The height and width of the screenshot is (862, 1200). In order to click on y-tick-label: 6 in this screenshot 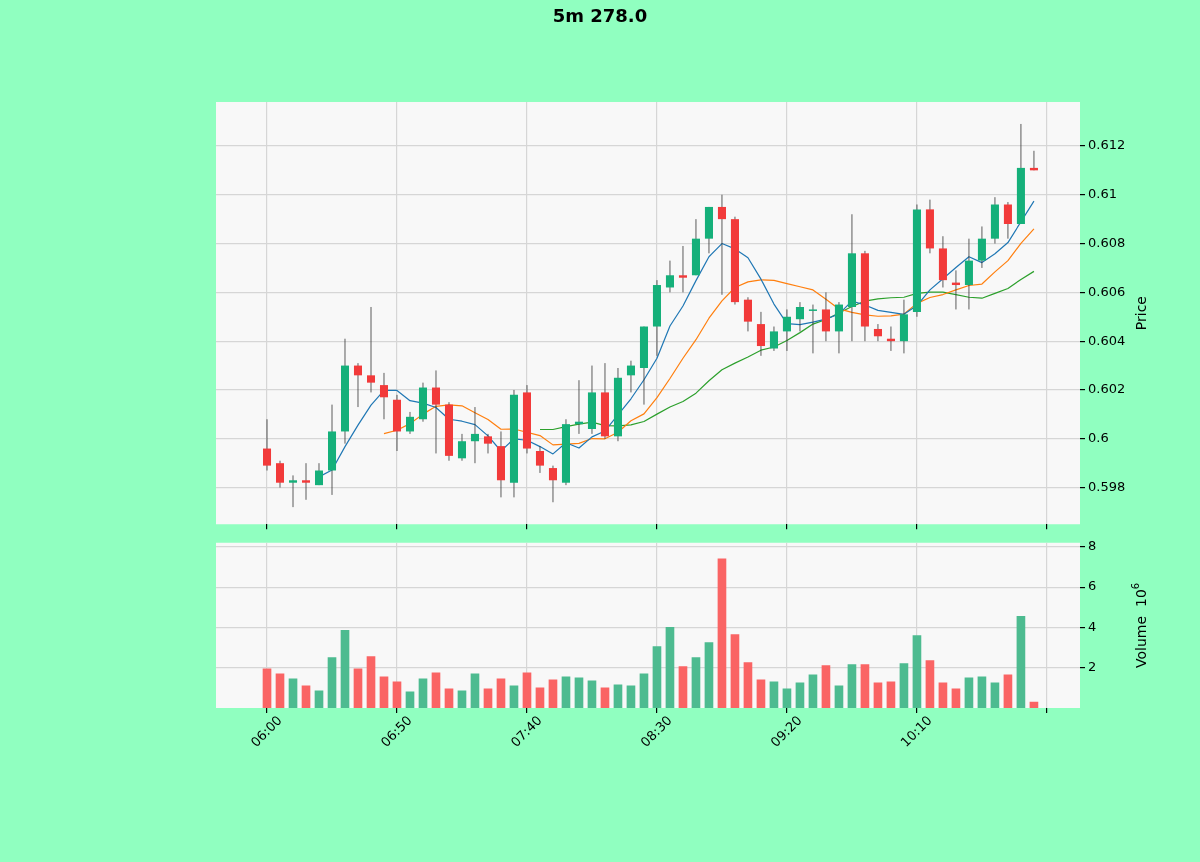, I will do `click(1092, 586)`.